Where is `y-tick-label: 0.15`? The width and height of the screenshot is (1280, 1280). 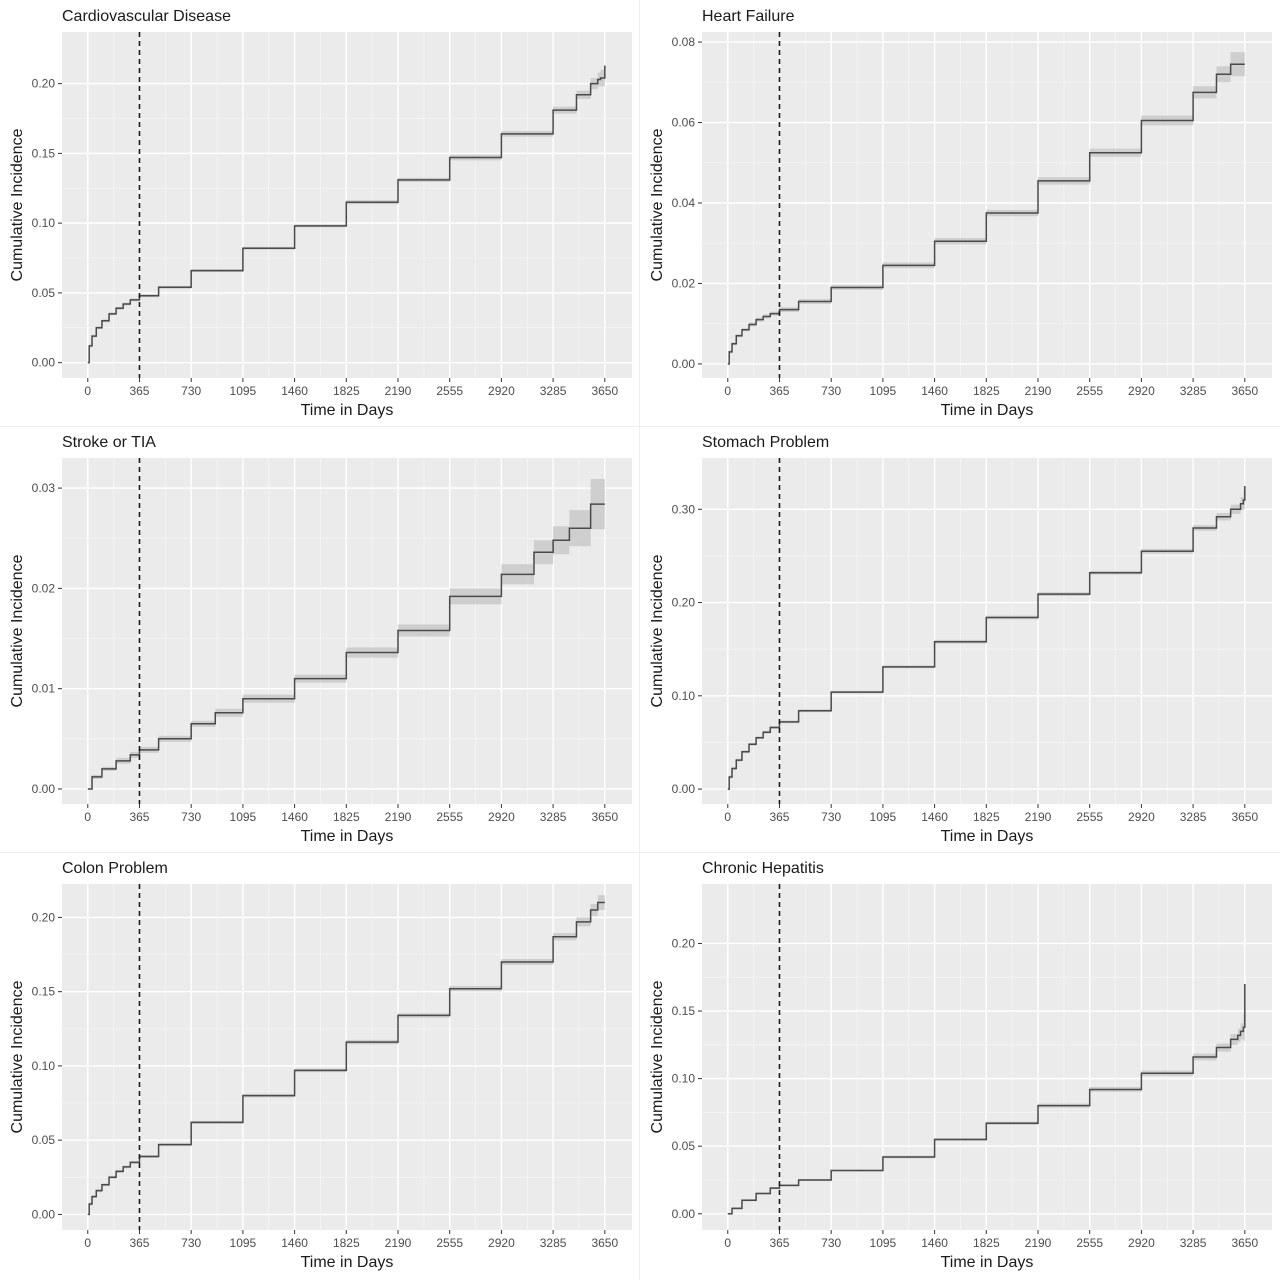
y-tick-label: 0.15 is located at coordinates (684, 1011).